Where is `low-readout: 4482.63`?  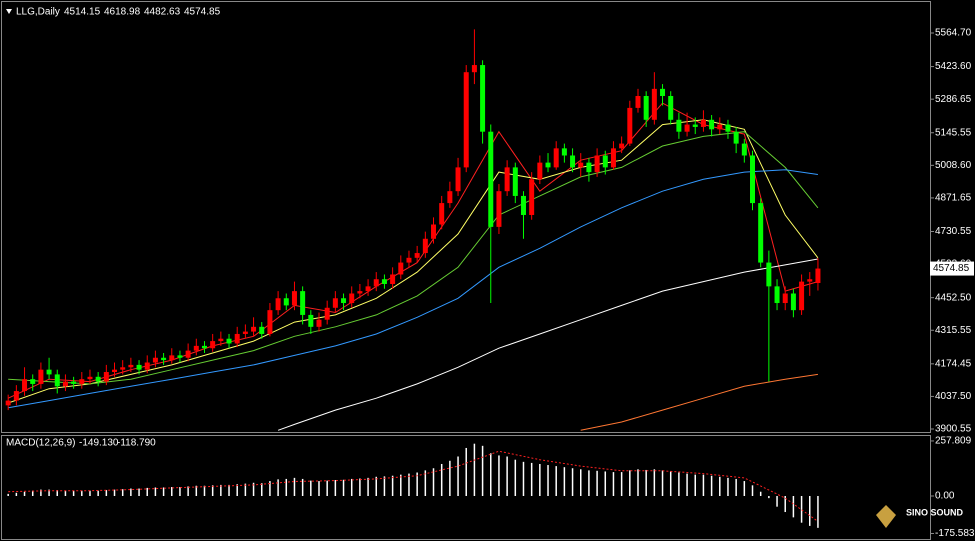
low-readout: 4482.63 is located at coordinates (162, 12).